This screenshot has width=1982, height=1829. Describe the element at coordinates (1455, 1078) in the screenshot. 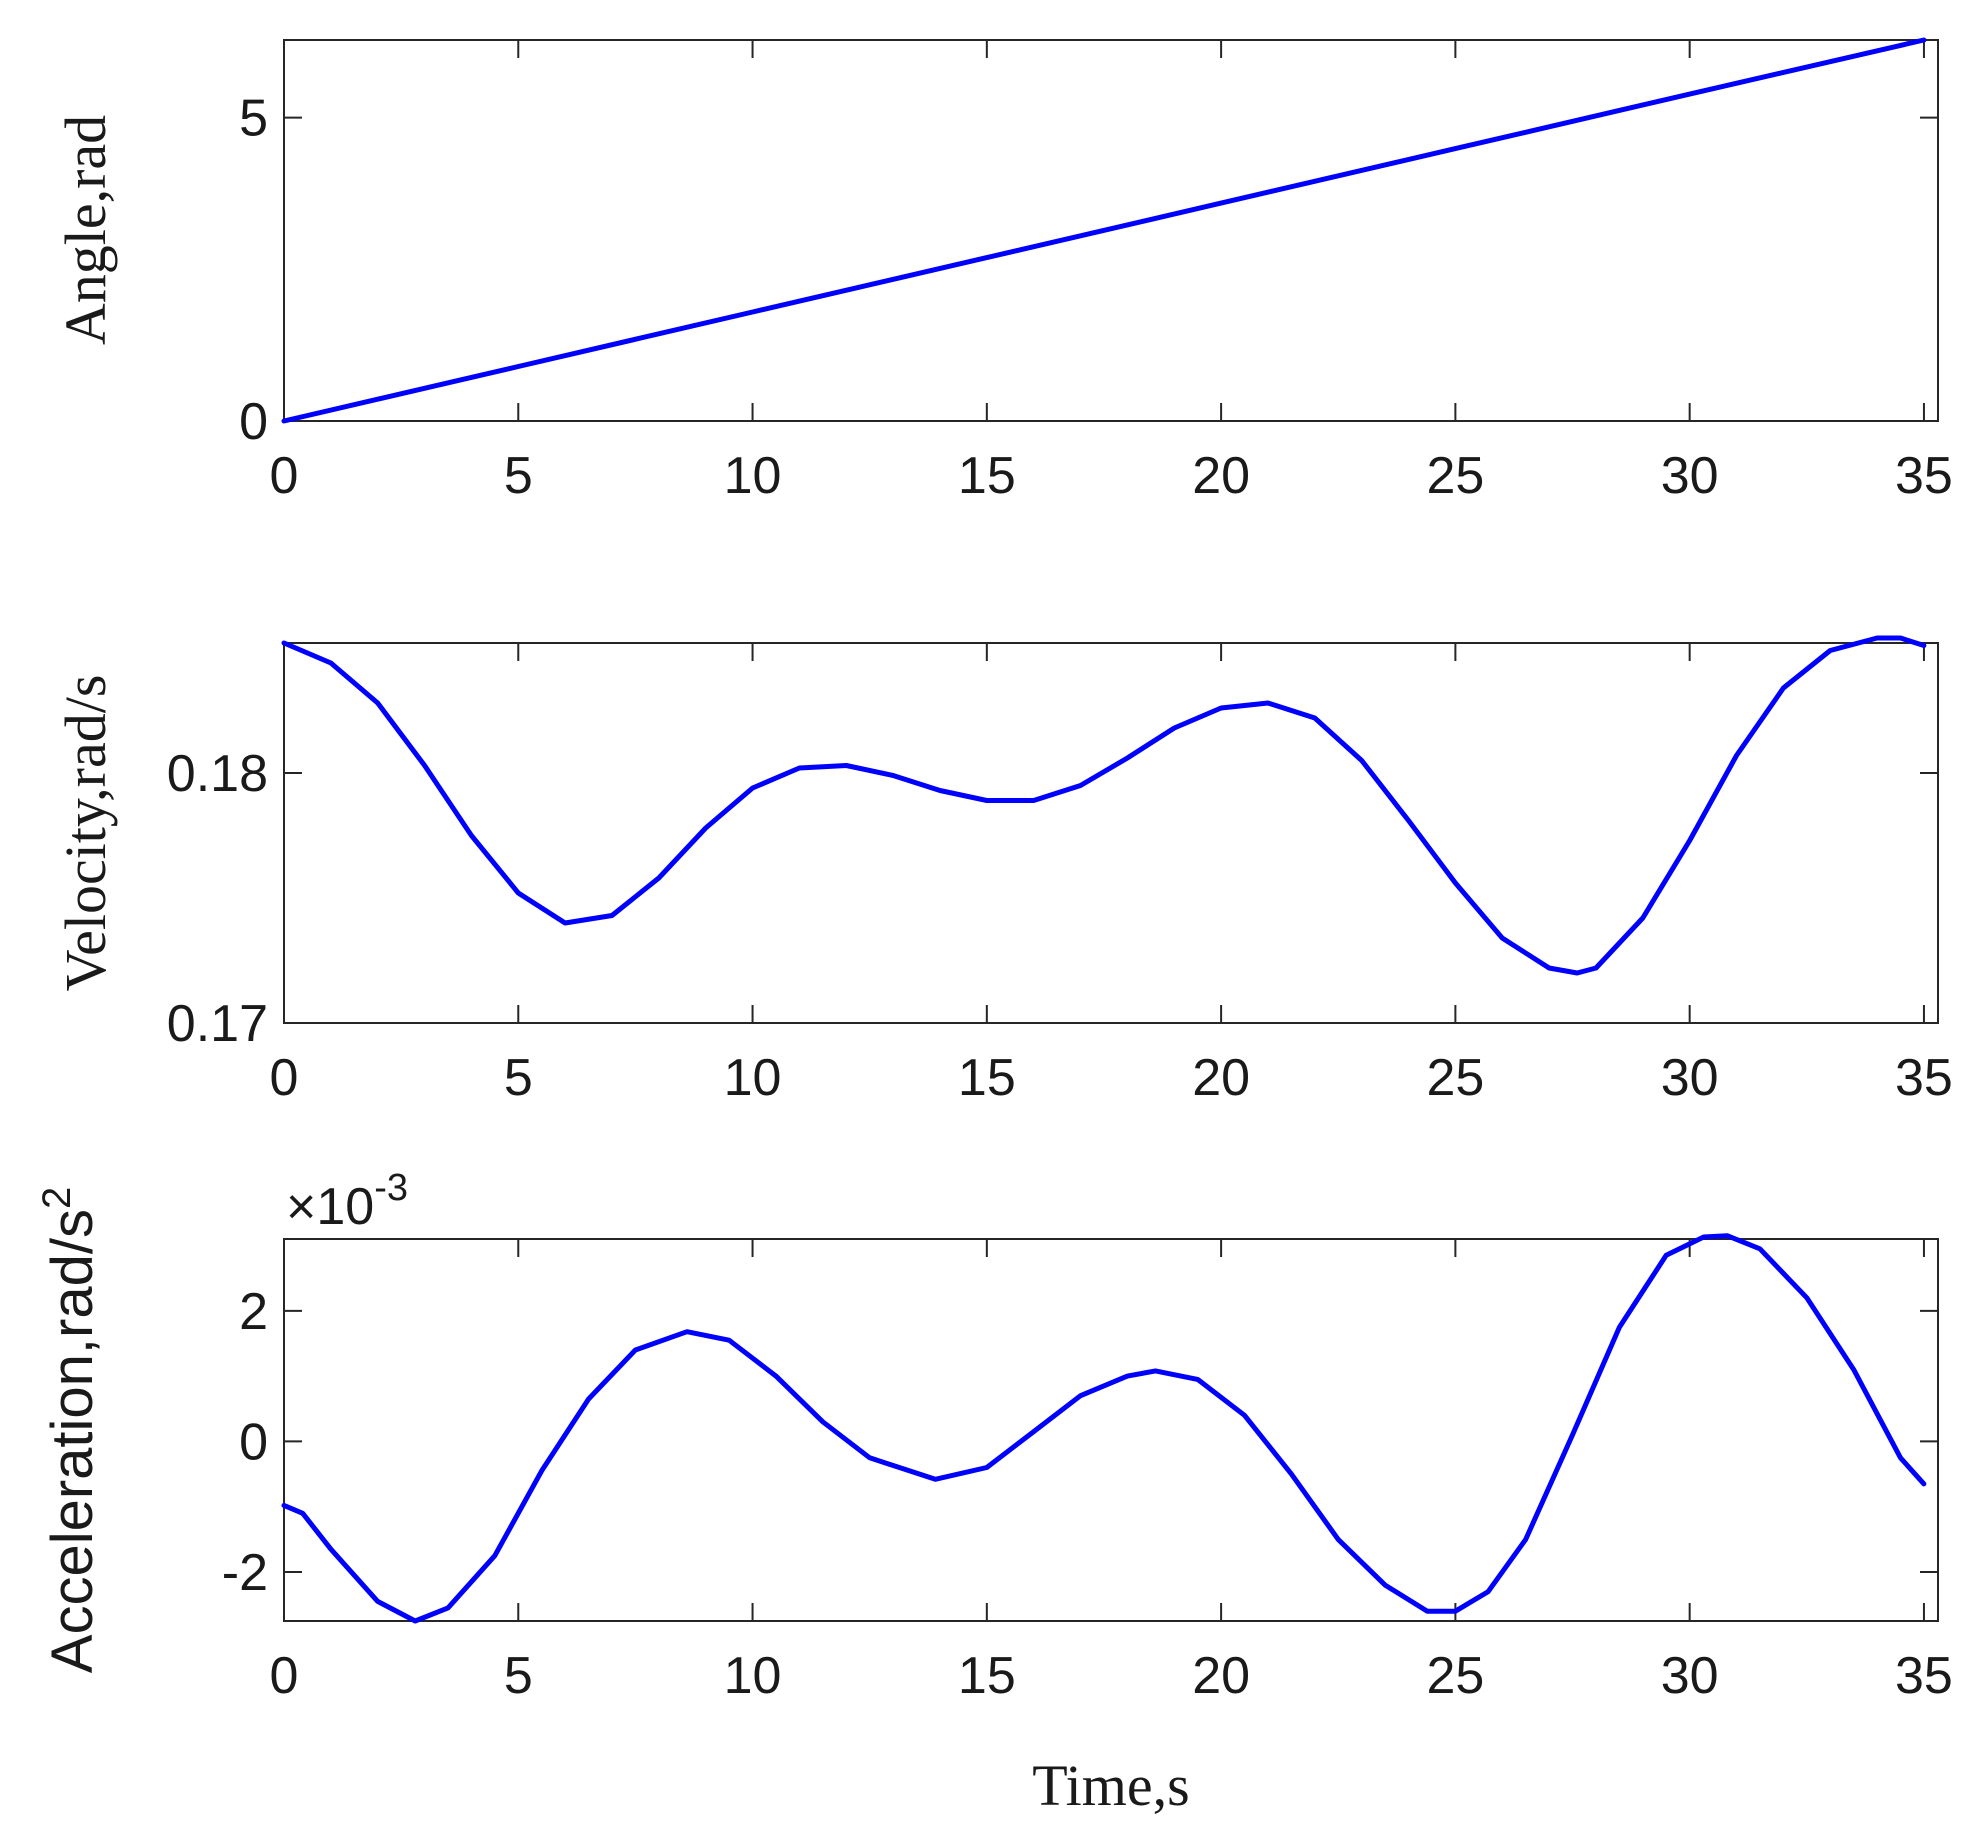

I see `velocity-x-tick-label: 25` at that location.